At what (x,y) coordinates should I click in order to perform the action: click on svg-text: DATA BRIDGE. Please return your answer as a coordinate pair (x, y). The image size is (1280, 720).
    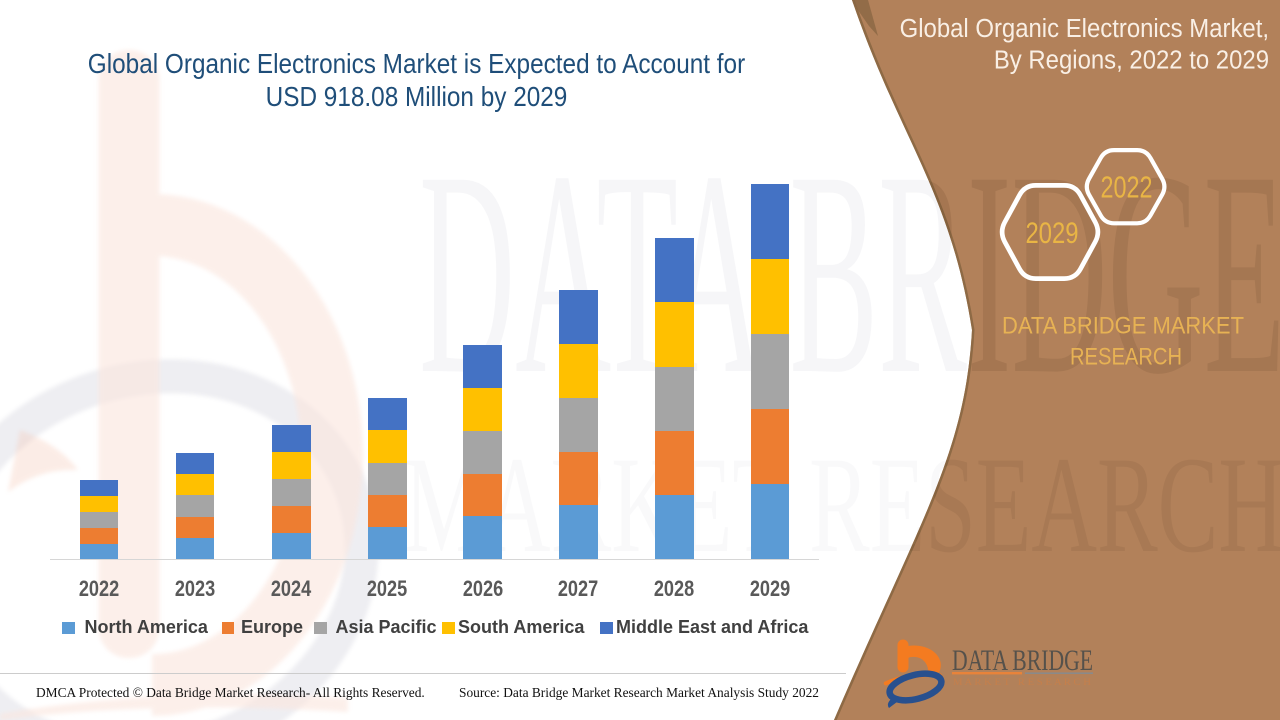
    Looking at the image, I should click on (1022, 660).